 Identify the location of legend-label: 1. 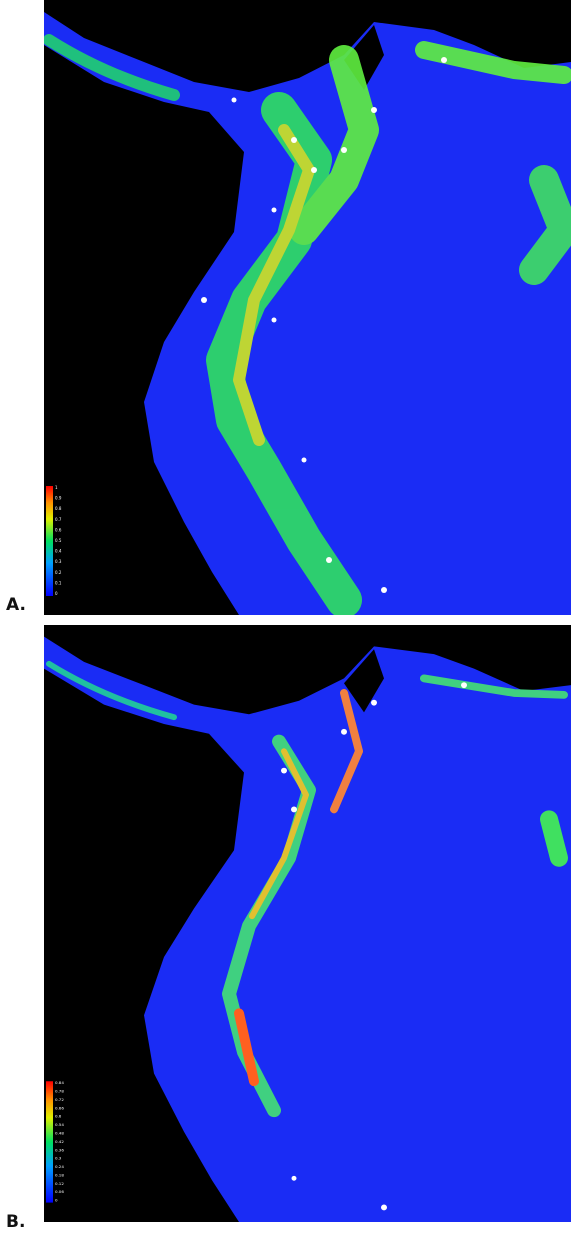
(56, 487).